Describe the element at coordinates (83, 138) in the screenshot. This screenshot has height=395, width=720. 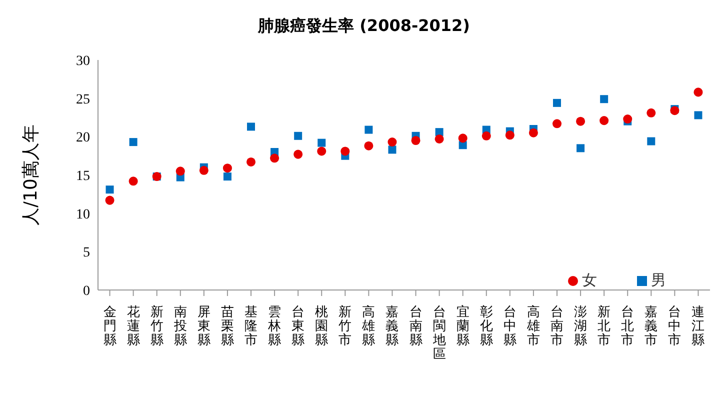
I see `y-tick-label: 20` at that location.